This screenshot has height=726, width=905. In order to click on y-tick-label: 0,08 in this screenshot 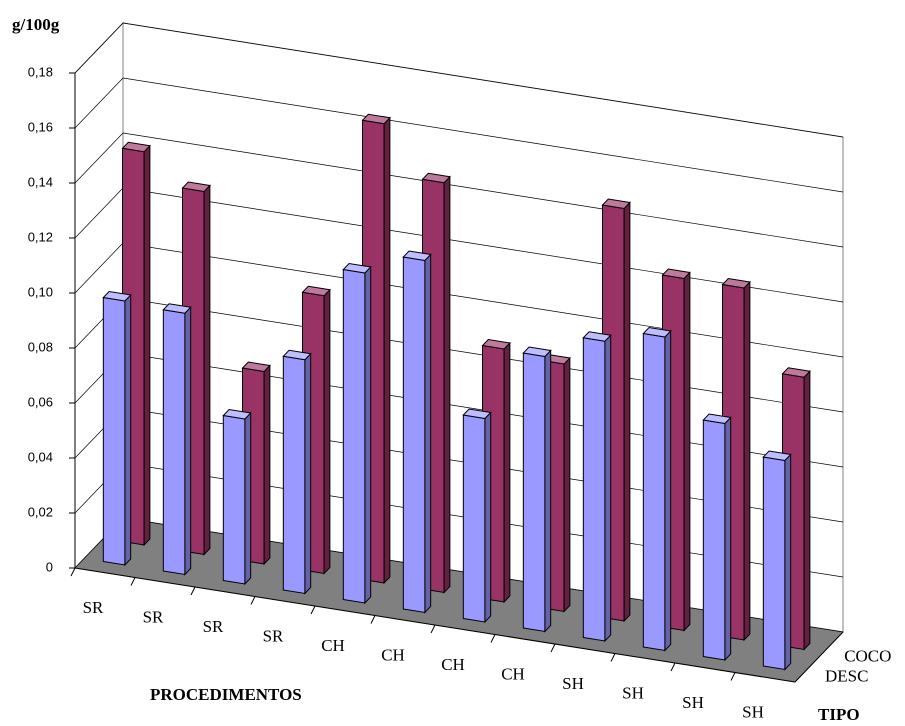, I will do `click(40, 346)`.